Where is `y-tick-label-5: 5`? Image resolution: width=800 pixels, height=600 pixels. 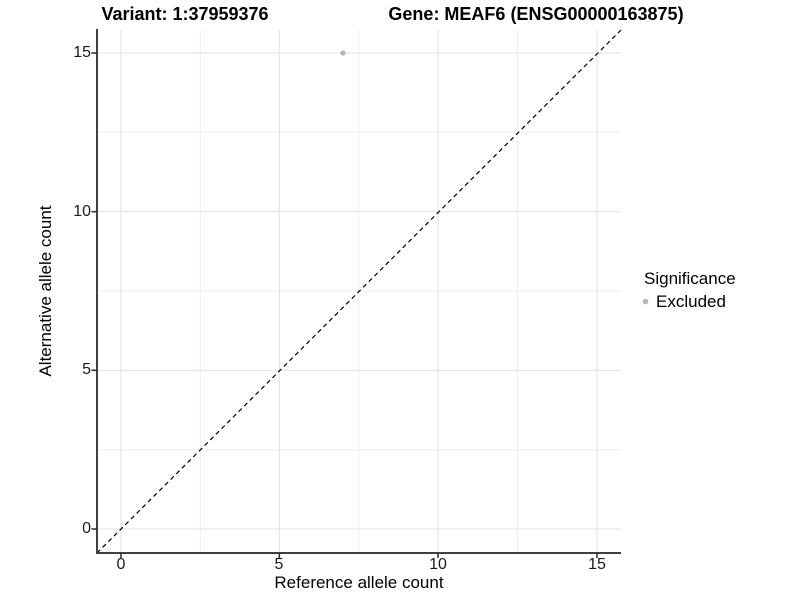 y-tick-label-5: 5 is located at coordinates (86, 369).